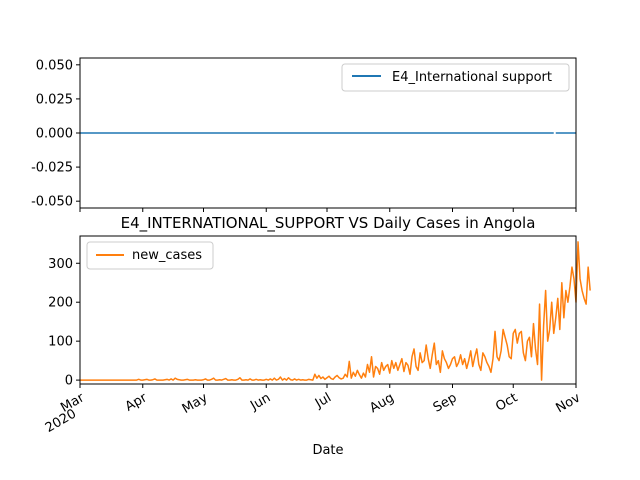 The height and width of the screenshot is (480, 640). I want to click on bottom-legend-box, so click(150, 255).